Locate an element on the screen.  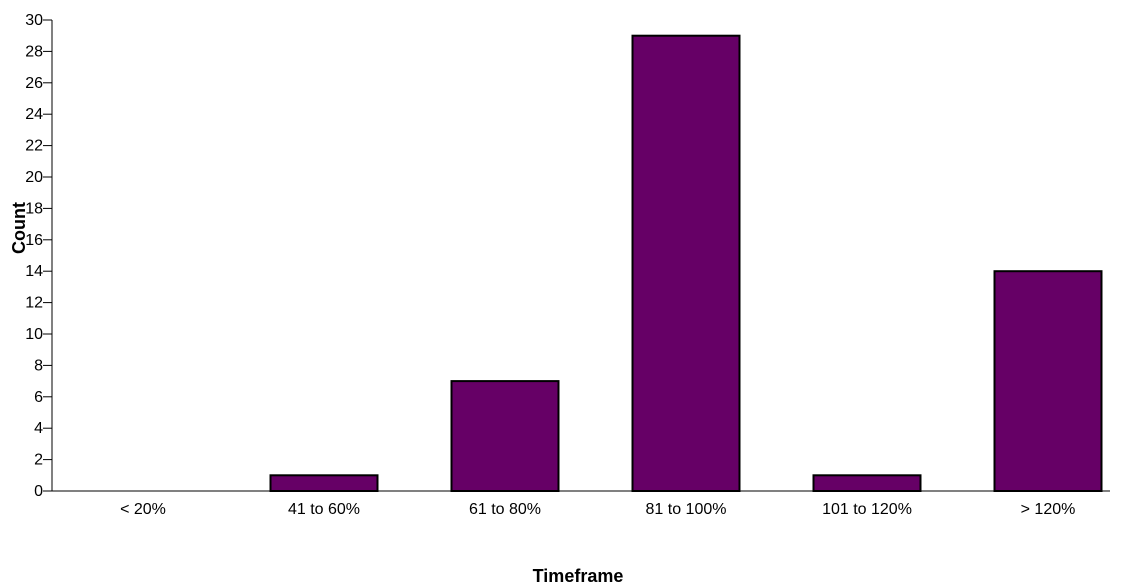
x-tick-label-3: 81 to 100% is located at coordinates (686, 509).